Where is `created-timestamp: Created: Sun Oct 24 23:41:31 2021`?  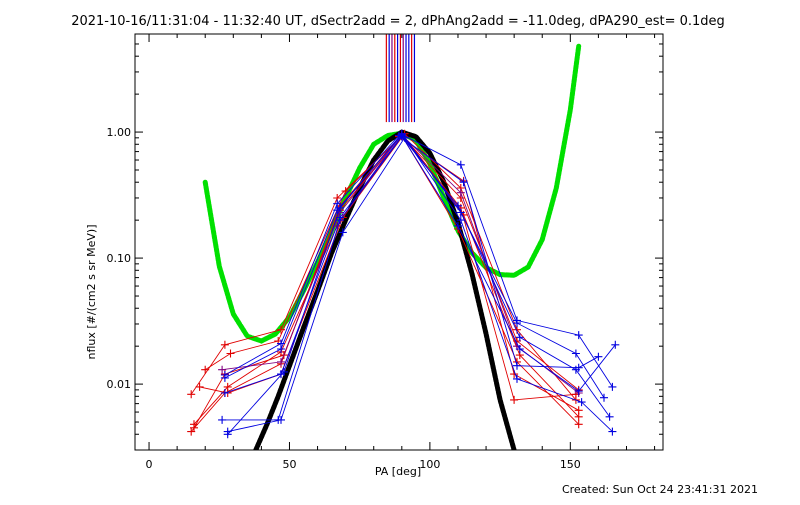 created-timestamp: Created: Sun Oct 24 23:41:31 2021 is located at coordinates (660, 489).